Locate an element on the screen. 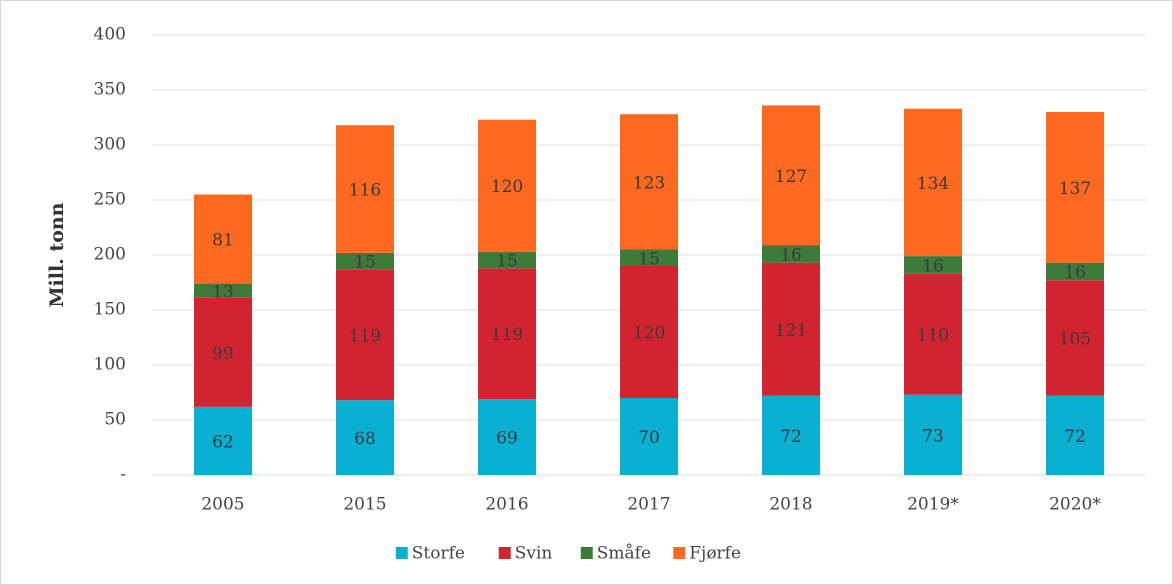 The image size is (1173, 585). x-tick-label: 2017 is located at coordinates (648, 505).